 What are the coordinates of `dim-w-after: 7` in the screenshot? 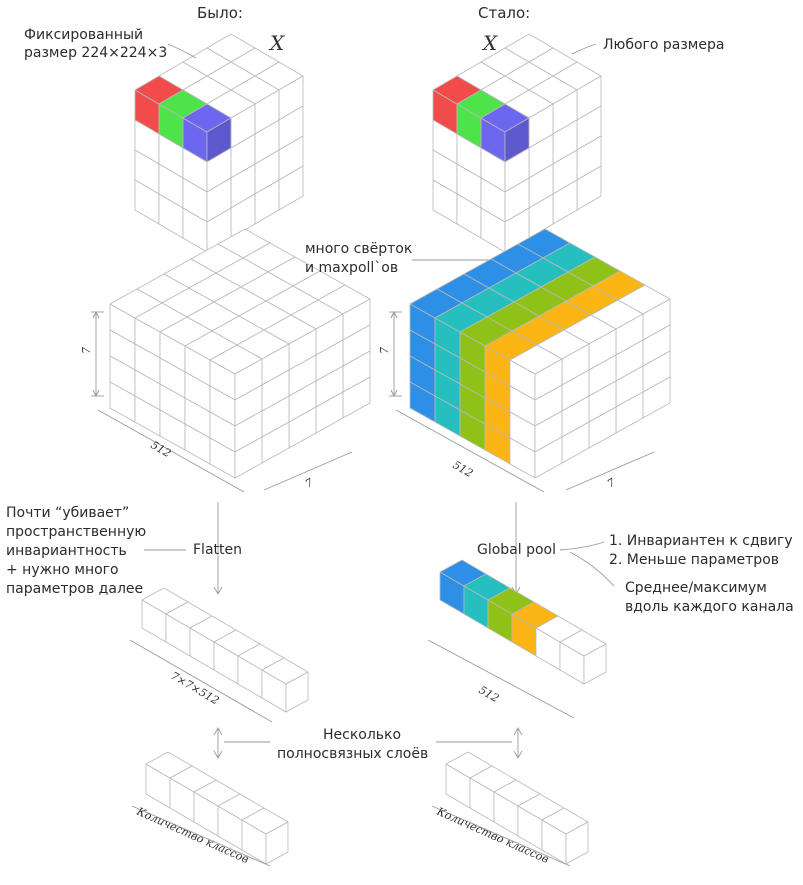 It's located at (610, 471).